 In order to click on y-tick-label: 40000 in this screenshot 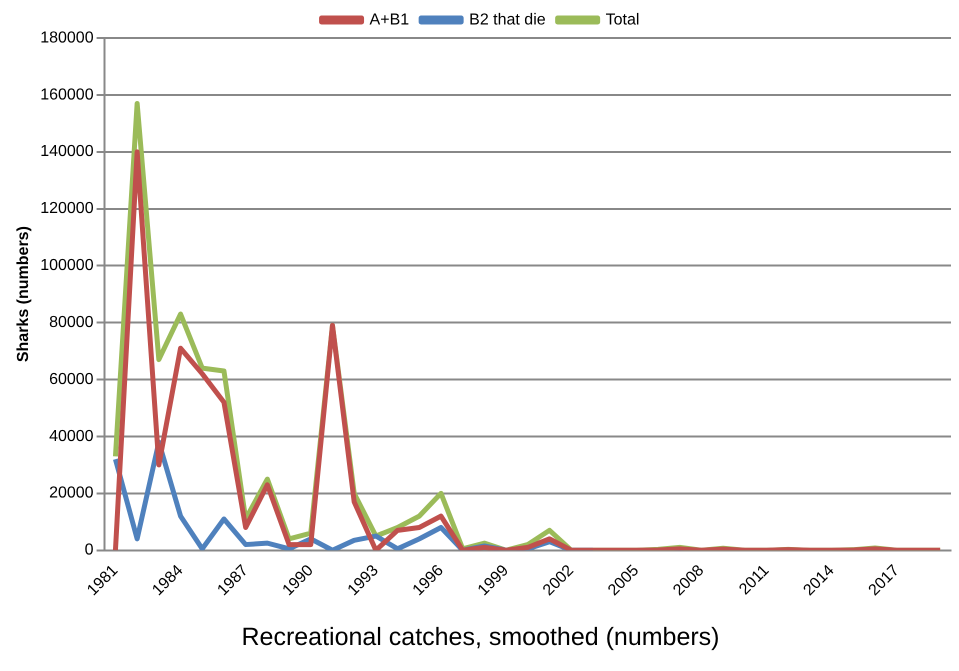, I will do `click(71, 436)`.